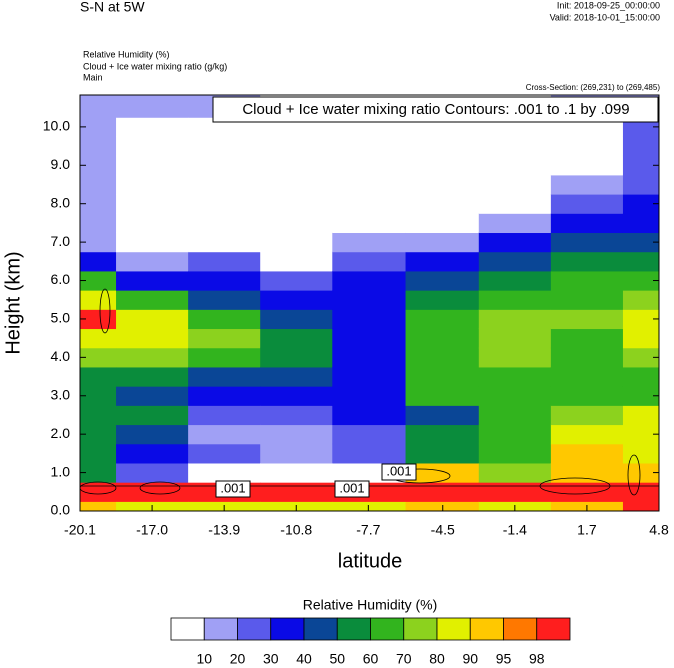 This screenshot has width=674, height=668. What do you see at coordinates (659, 530) in the screenshot?
I see `x-tick-label: 4.8` at bounding box center [659, 530].